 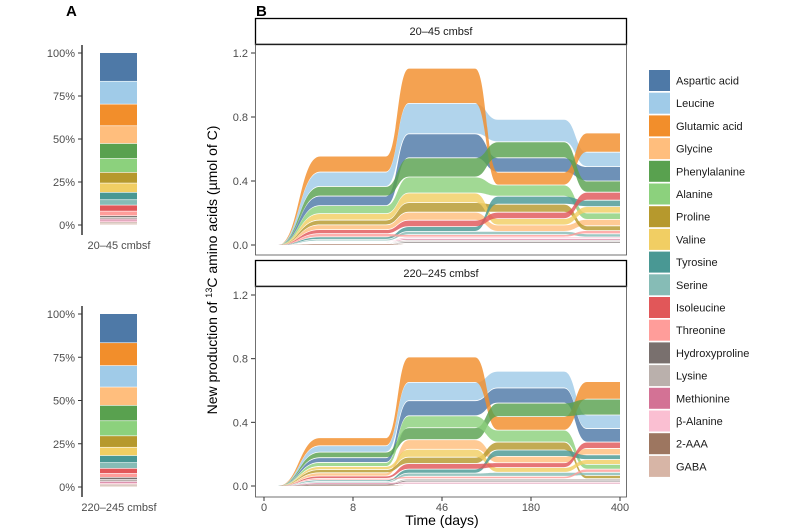 What do you see at coordinates (120, 246) in the screenshot?
I see `bar-label-top: 20–45 cmbsf` at bounding box center [120, 246].